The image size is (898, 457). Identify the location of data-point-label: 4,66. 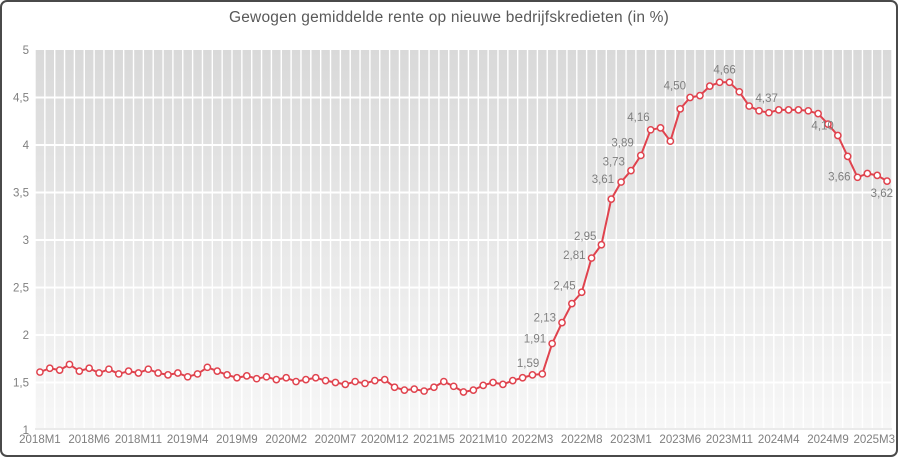
(724, 70).